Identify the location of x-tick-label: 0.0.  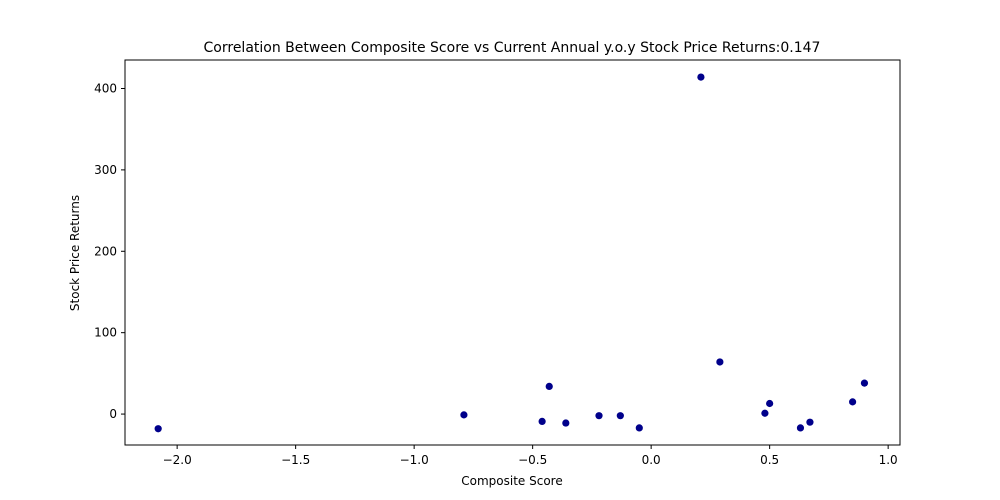
(651, 460).